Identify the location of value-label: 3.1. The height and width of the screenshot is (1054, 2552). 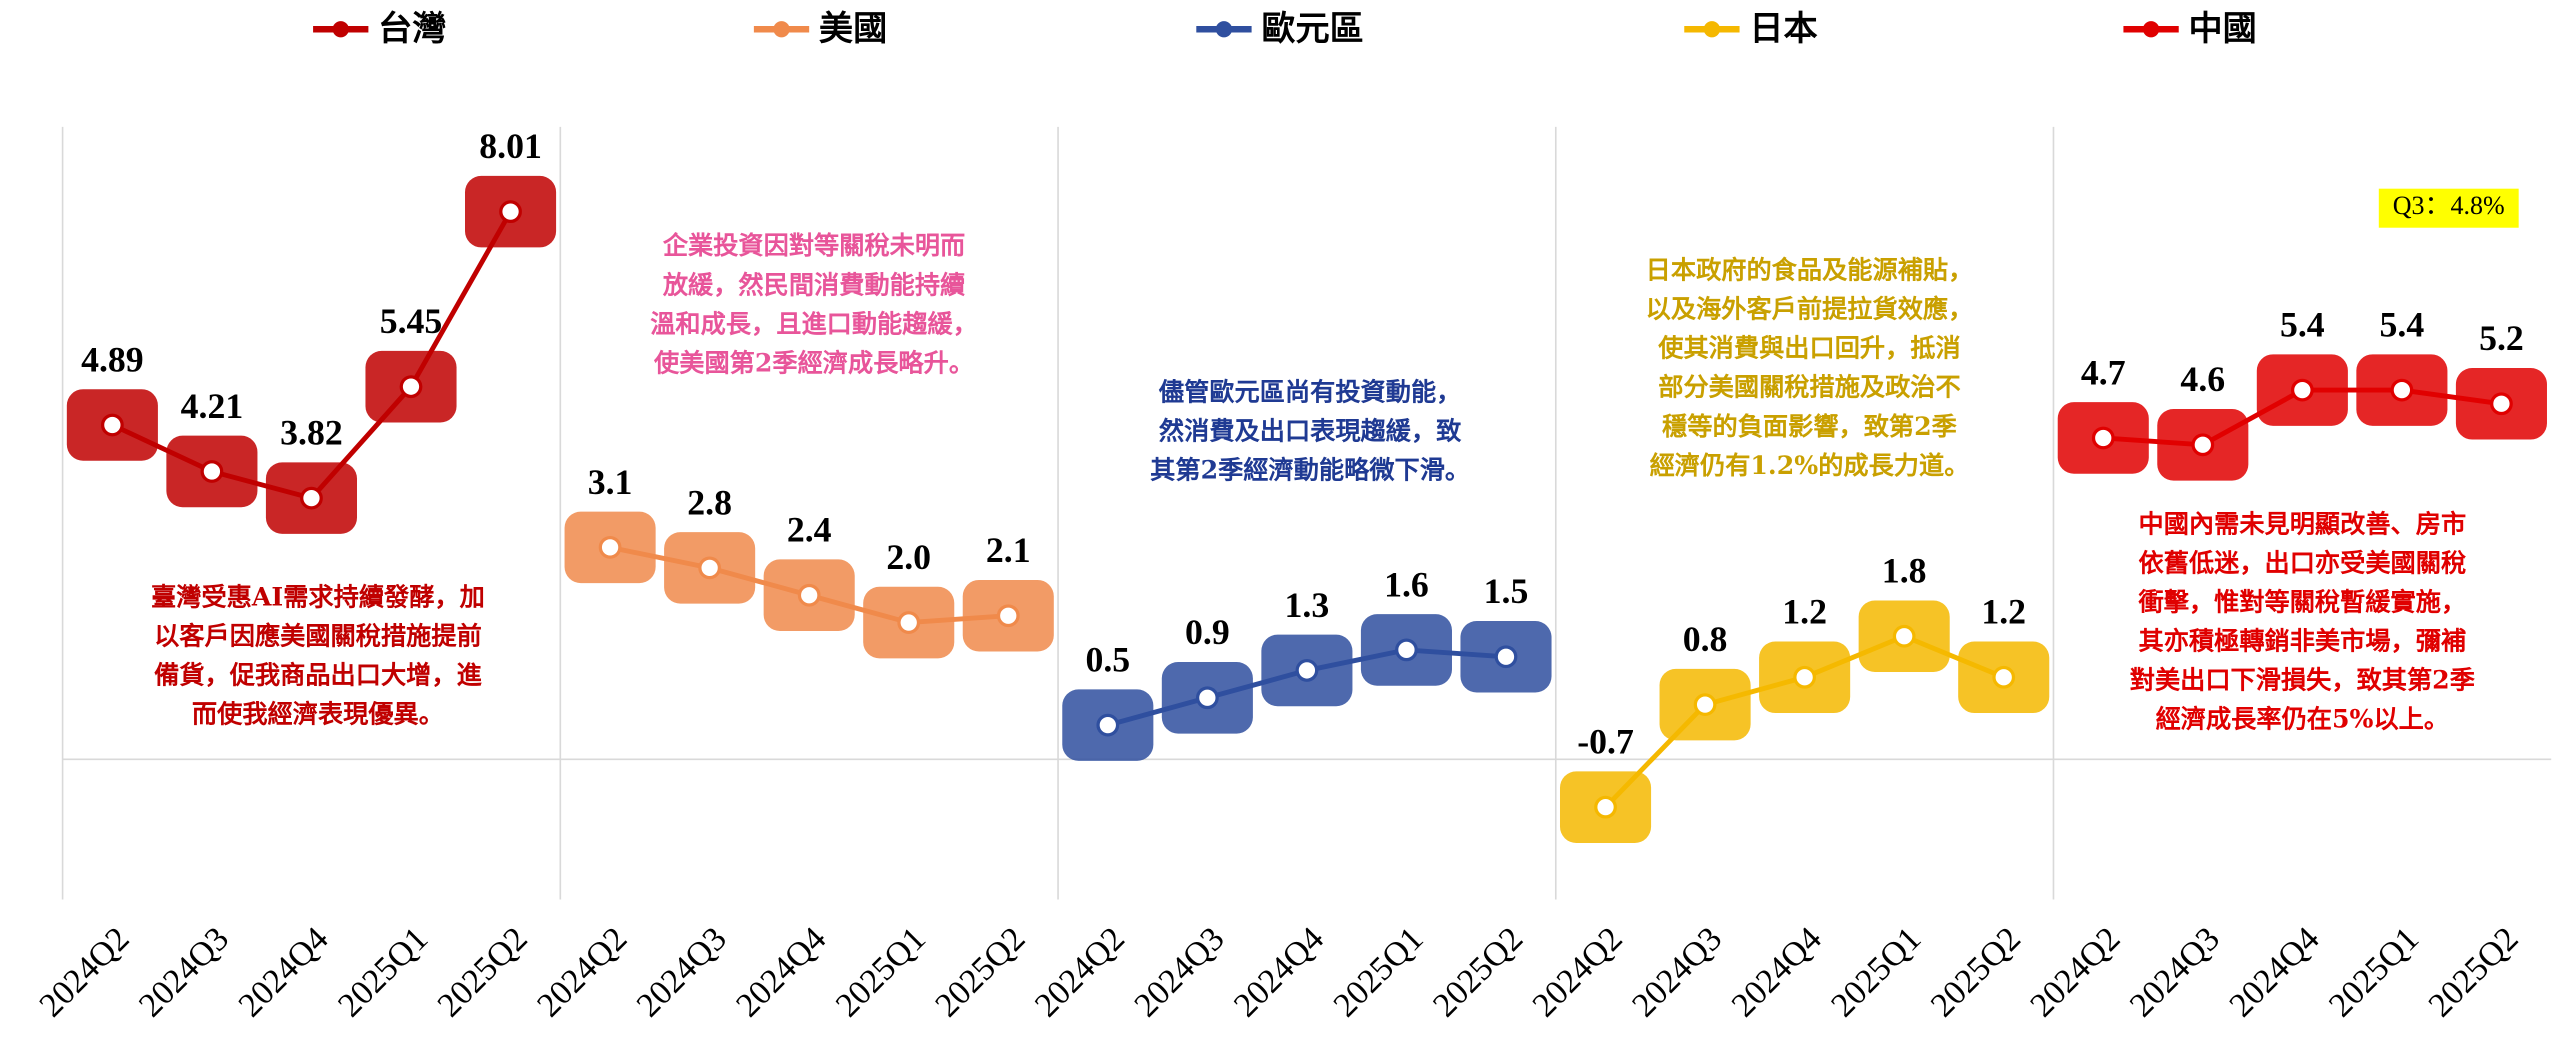
(610, 482).